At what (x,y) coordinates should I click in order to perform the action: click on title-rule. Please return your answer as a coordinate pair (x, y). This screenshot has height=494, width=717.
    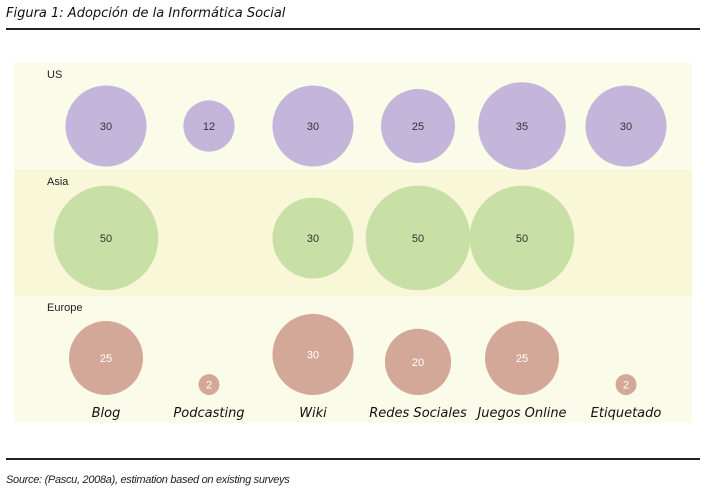
    Looking at the image, I should click on (353, 29).